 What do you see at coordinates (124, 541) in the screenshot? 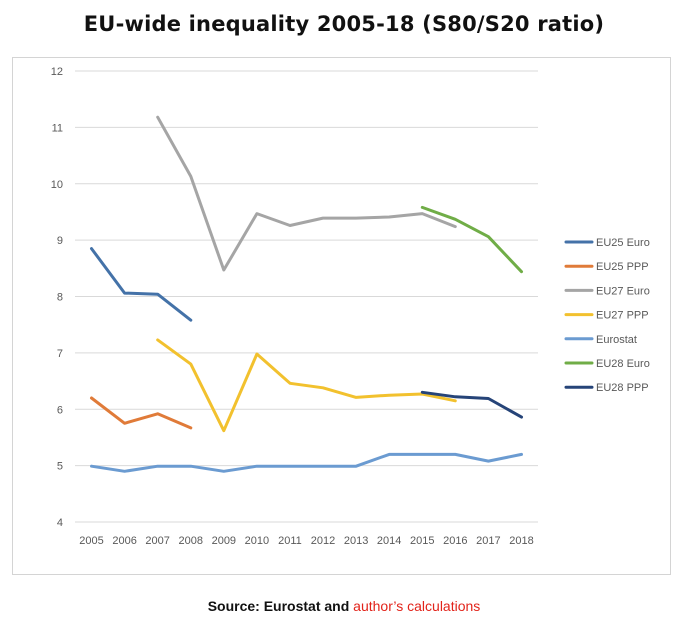
I see `x-tick-label: 2006` at bounding box center [124, 541].